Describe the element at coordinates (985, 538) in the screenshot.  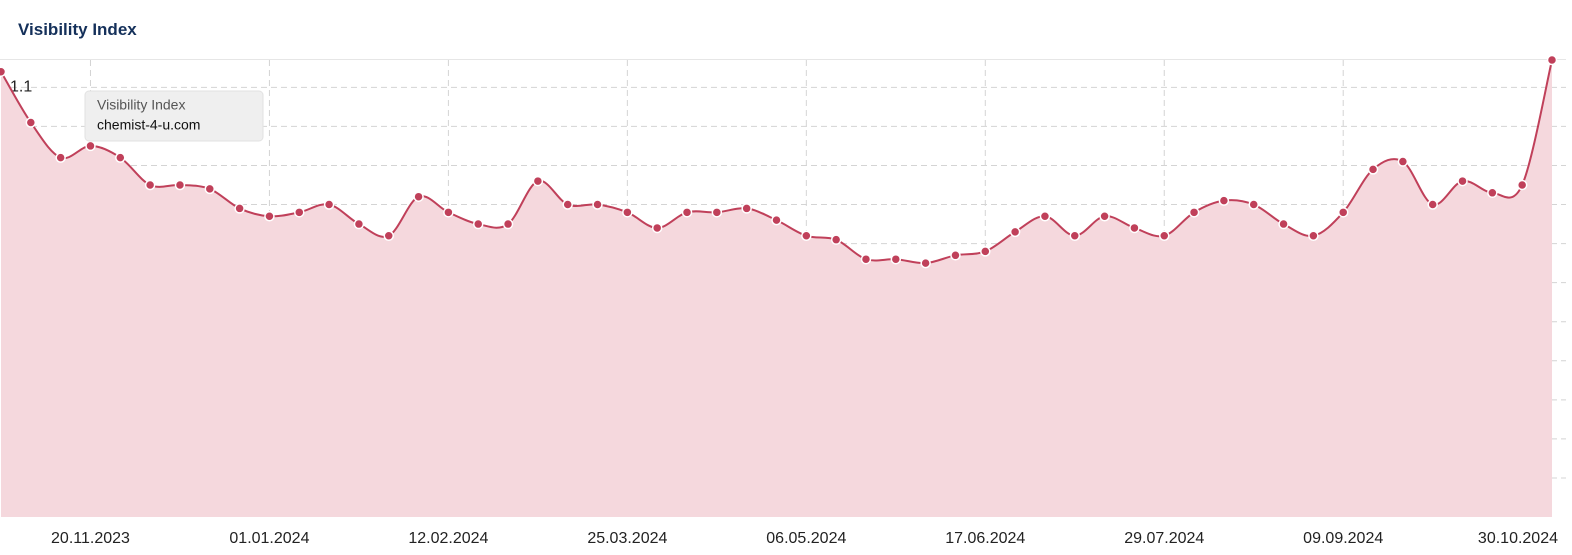
I see `x-tick-label: 17.06.2024` at that location.